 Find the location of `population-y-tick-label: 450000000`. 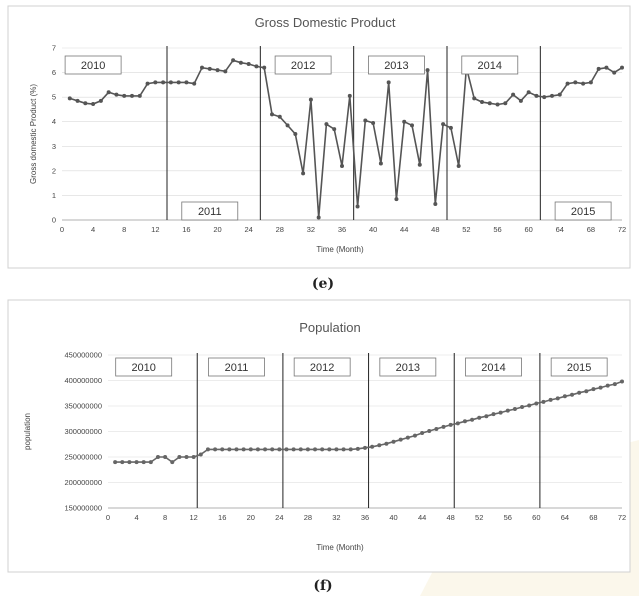

population-y-tick-label: 450000000 is located at coordinates (83, 355).